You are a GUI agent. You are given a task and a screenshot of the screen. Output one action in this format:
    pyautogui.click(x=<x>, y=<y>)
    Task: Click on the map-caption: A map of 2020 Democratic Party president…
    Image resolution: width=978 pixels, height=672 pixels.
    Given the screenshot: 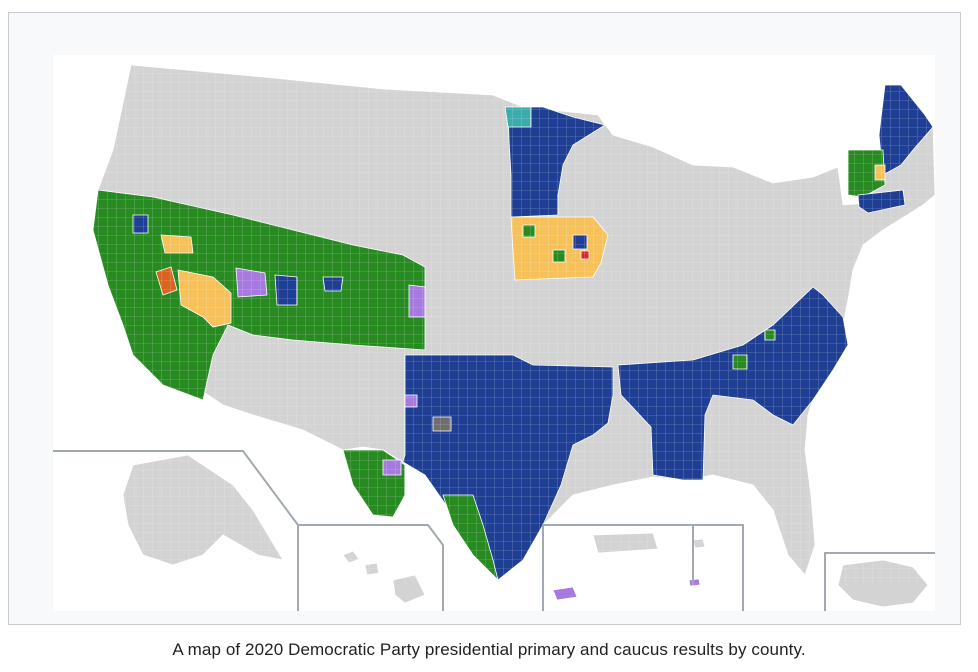 What is the action you would take?
    pyautogui.click(x=489, y=649)
    